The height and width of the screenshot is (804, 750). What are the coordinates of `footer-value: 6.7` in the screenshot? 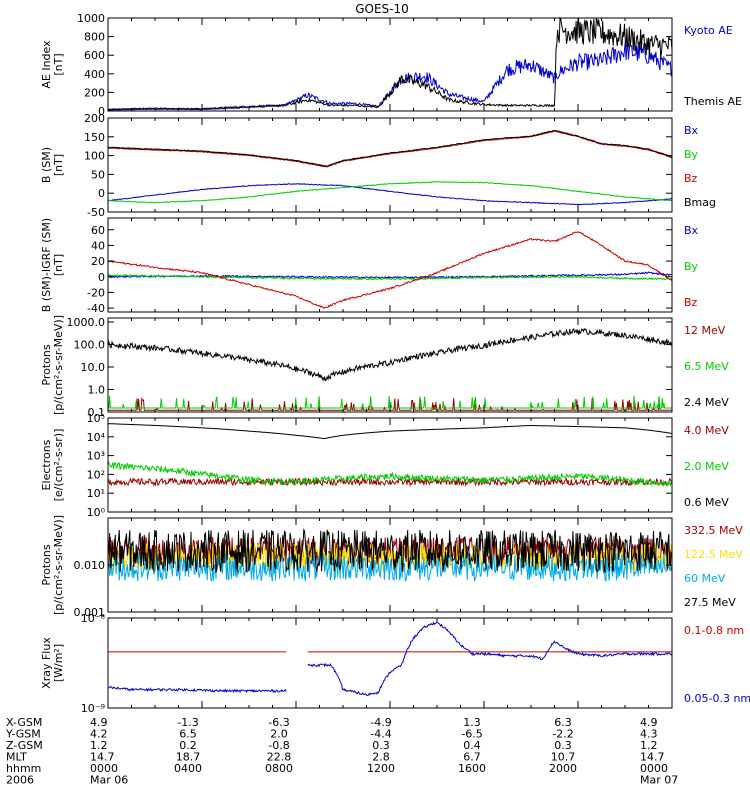 It's located at (472, 757).